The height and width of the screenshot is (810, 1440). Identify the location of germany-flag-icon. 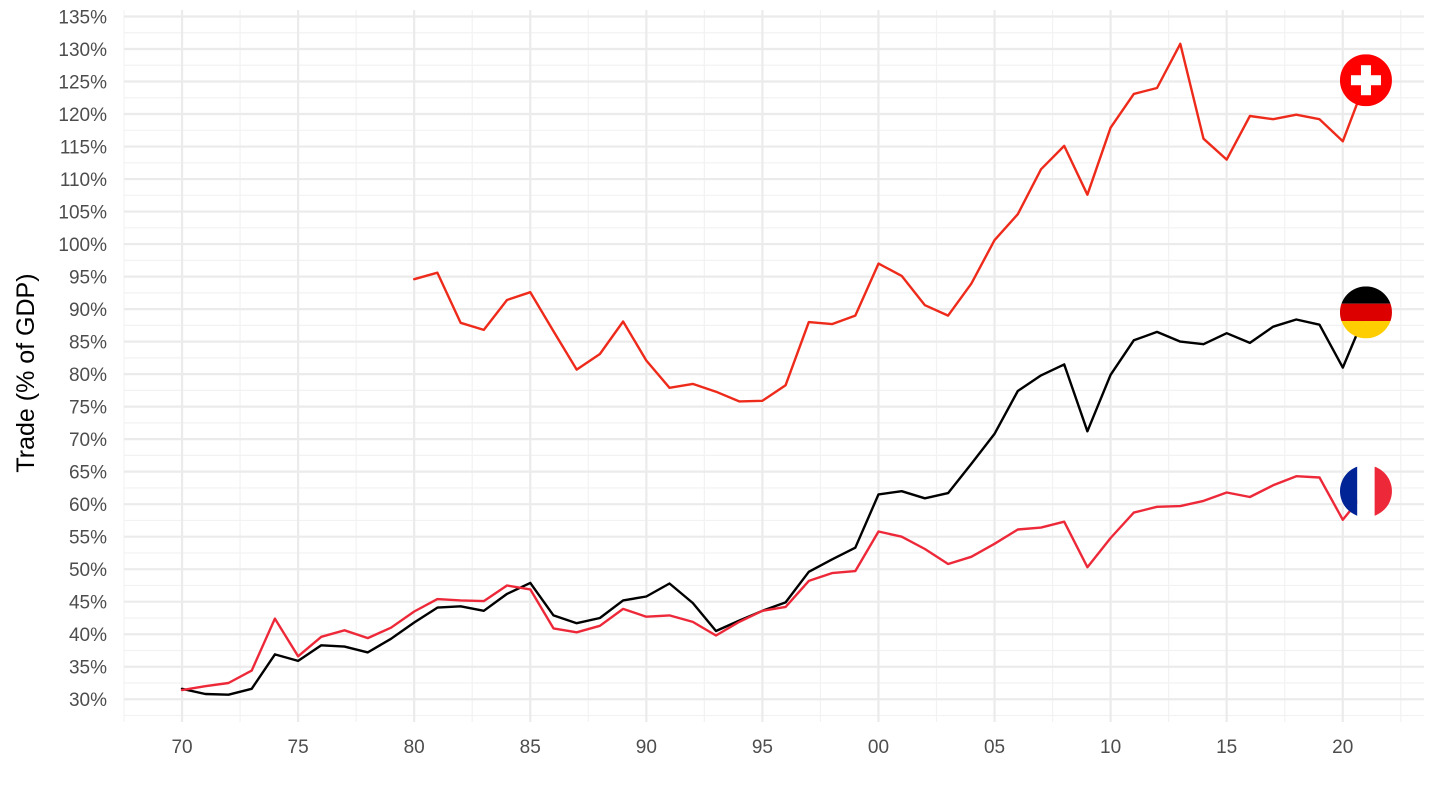
(1365, 312).